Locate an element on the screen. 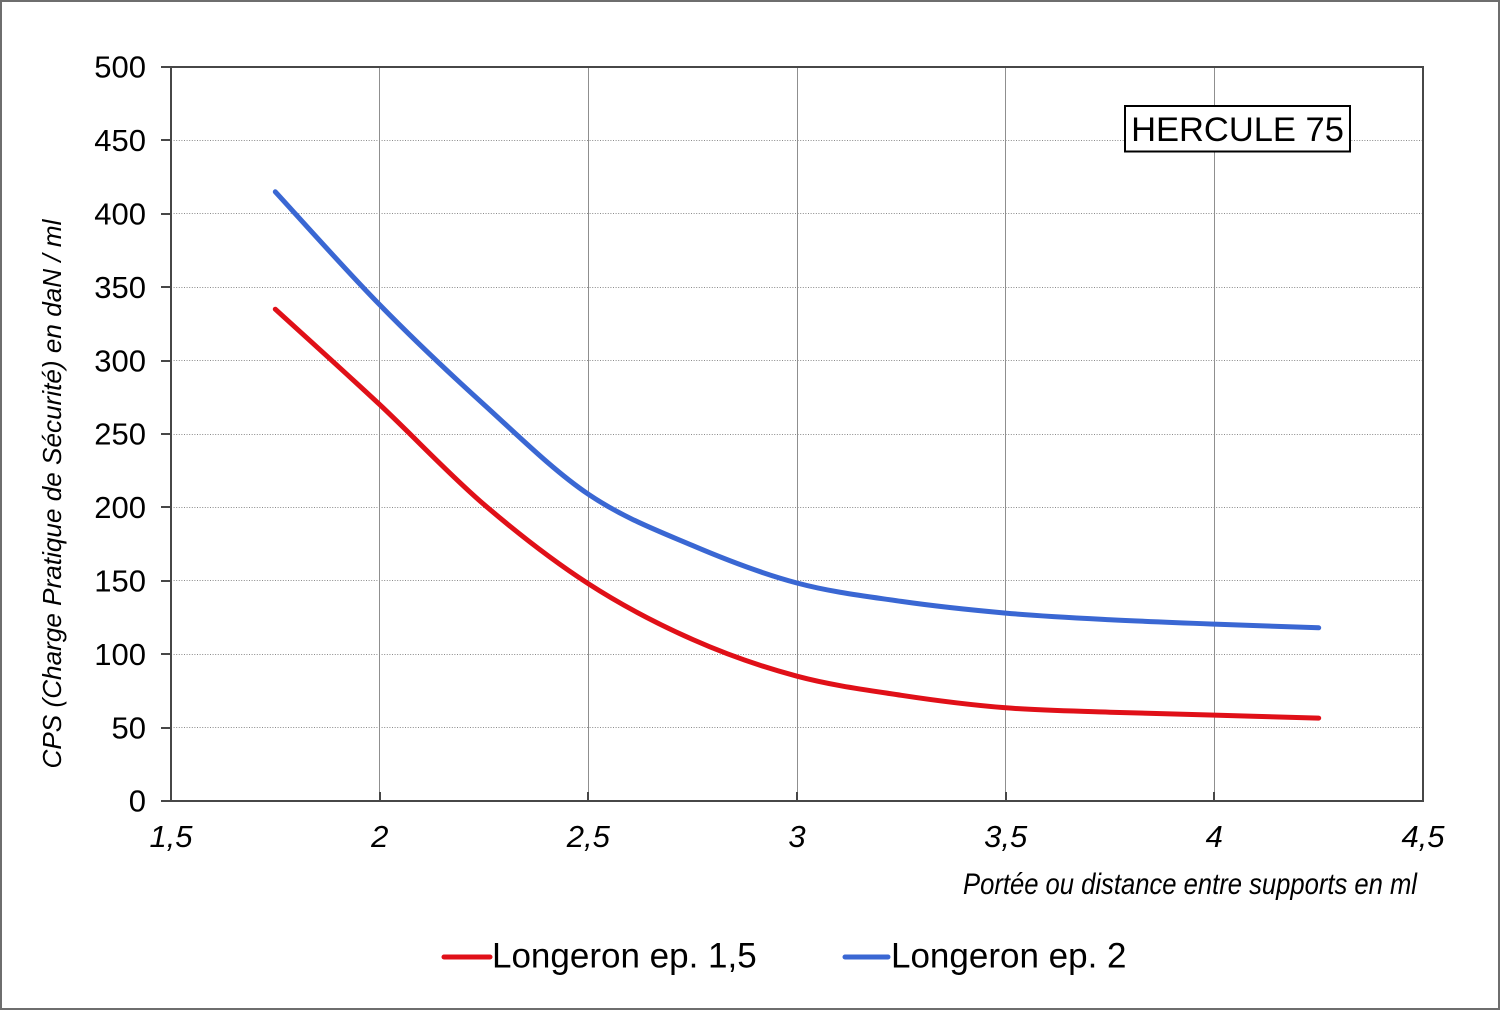 This screenshot has height=1010, width=1500. svg-text: 2 is located at coordinates (379, 836).